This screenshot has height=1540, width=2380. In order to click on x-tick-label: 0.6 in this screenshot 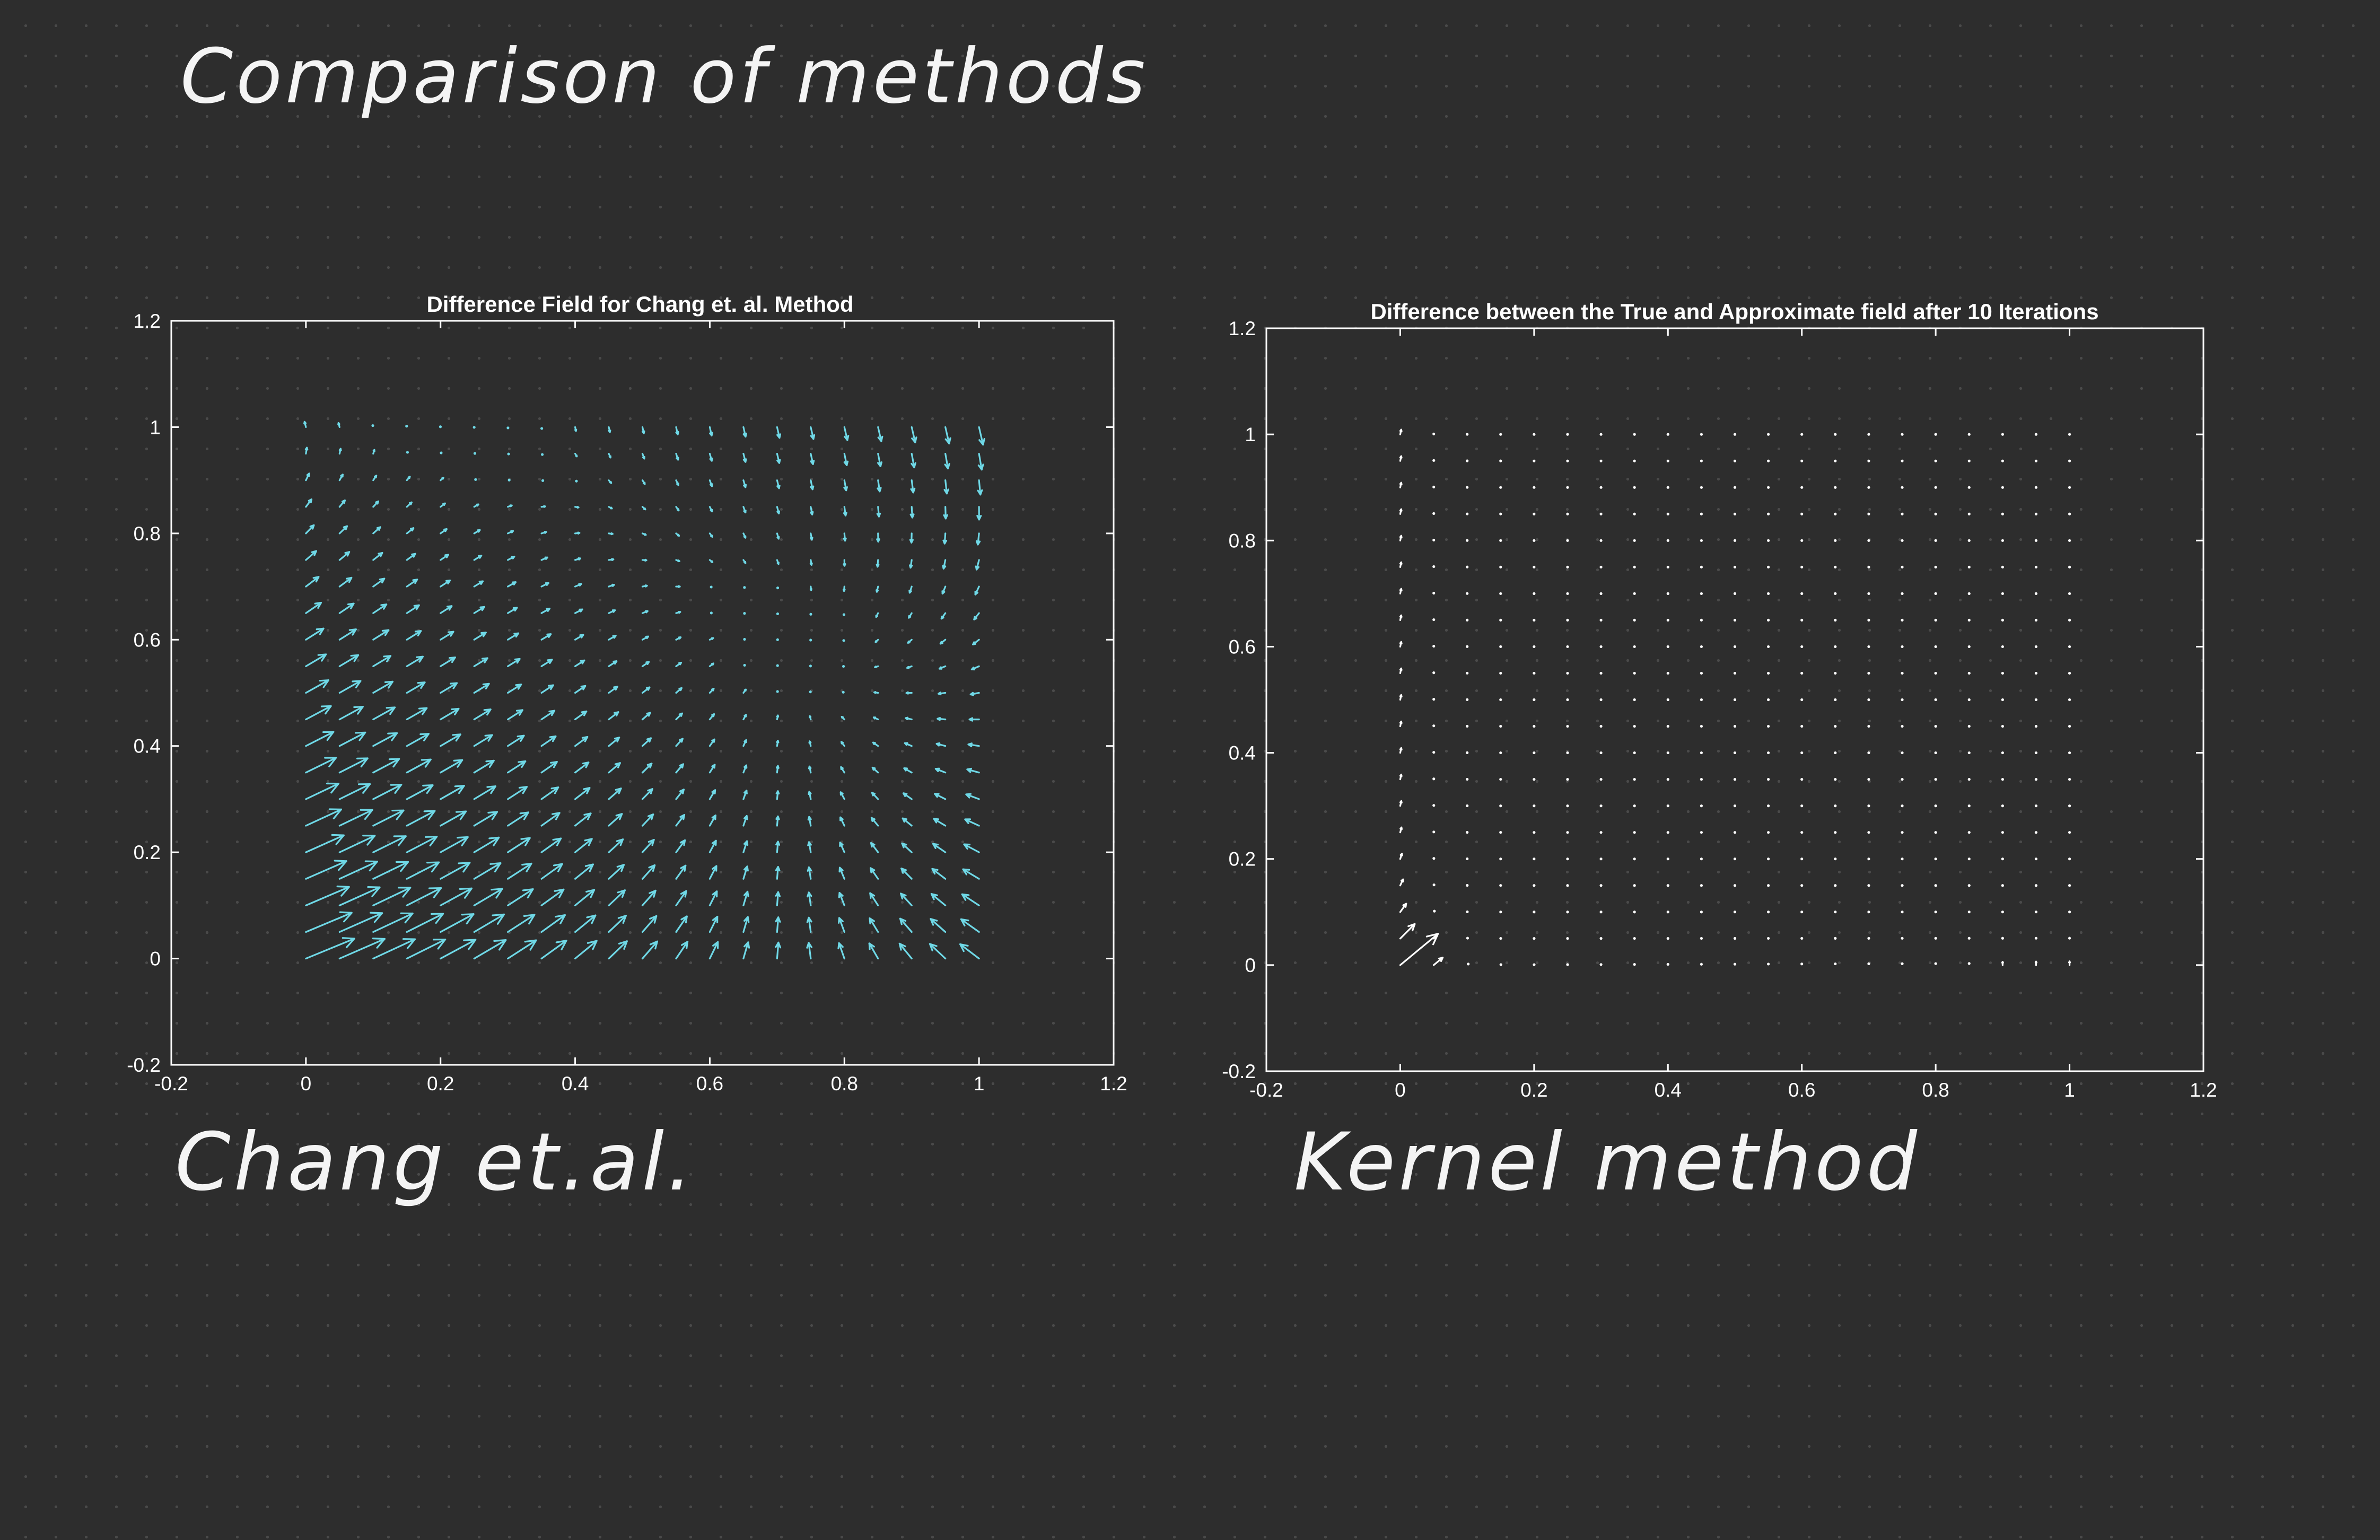, I will do `click(1801, 1090)`.